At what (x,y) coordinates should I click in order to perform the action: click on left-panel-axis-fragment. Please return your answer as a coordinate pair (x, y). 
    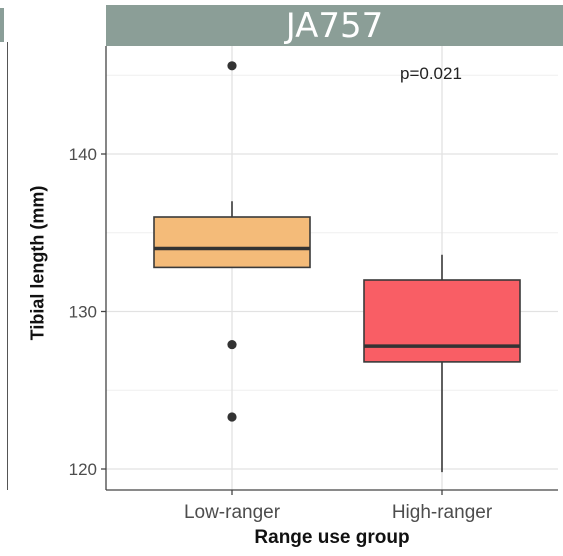
    Looking at the image, I should click on (7, 266).